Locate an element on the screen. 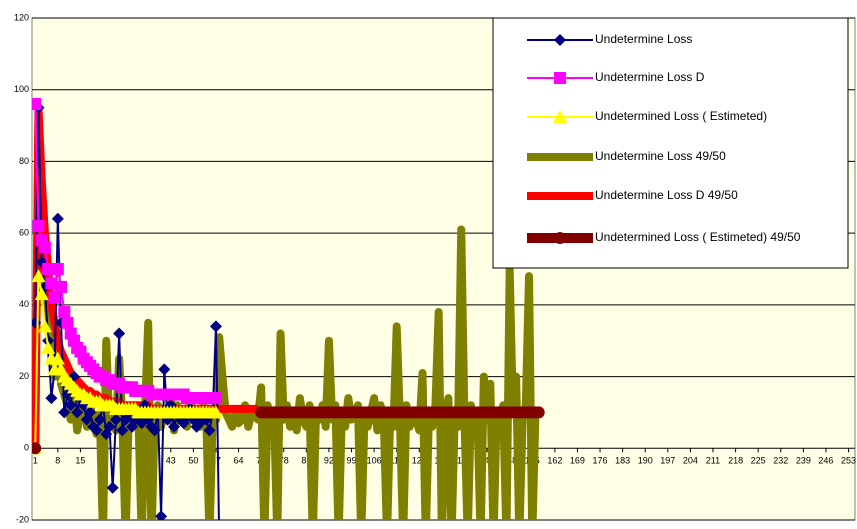 The height and width of the screenshot is (529, 857). x-tick-label: 246 is located at coordinates (825, 461).